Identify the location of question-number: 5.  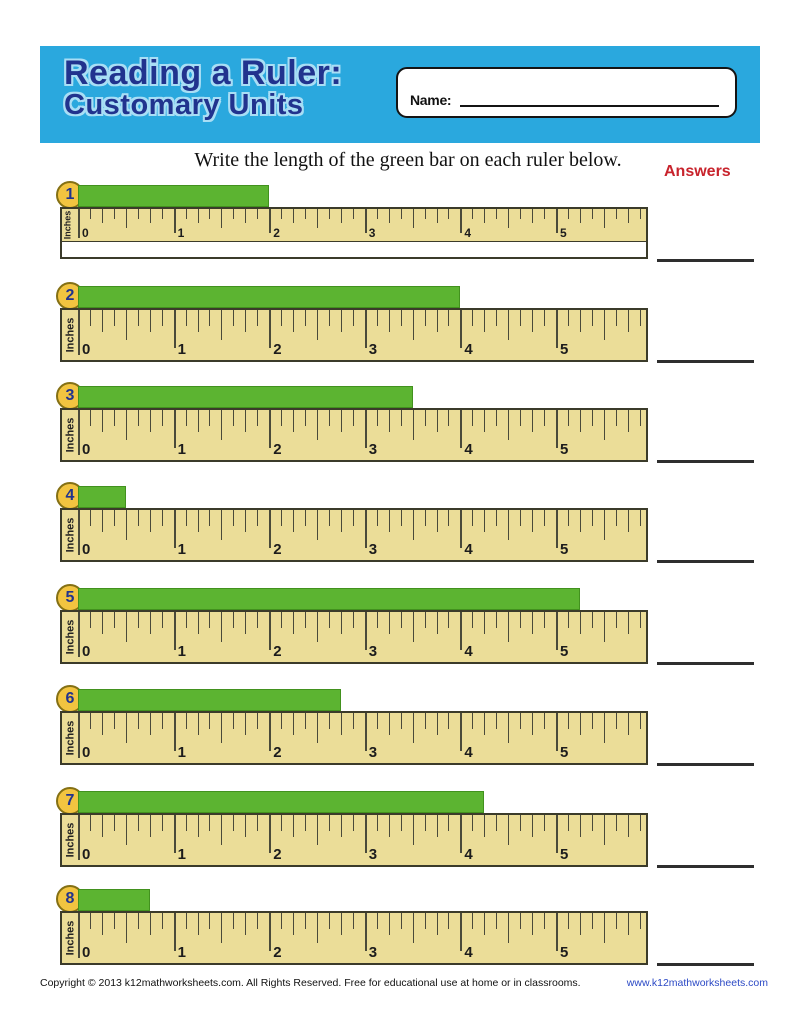
(70, 597).